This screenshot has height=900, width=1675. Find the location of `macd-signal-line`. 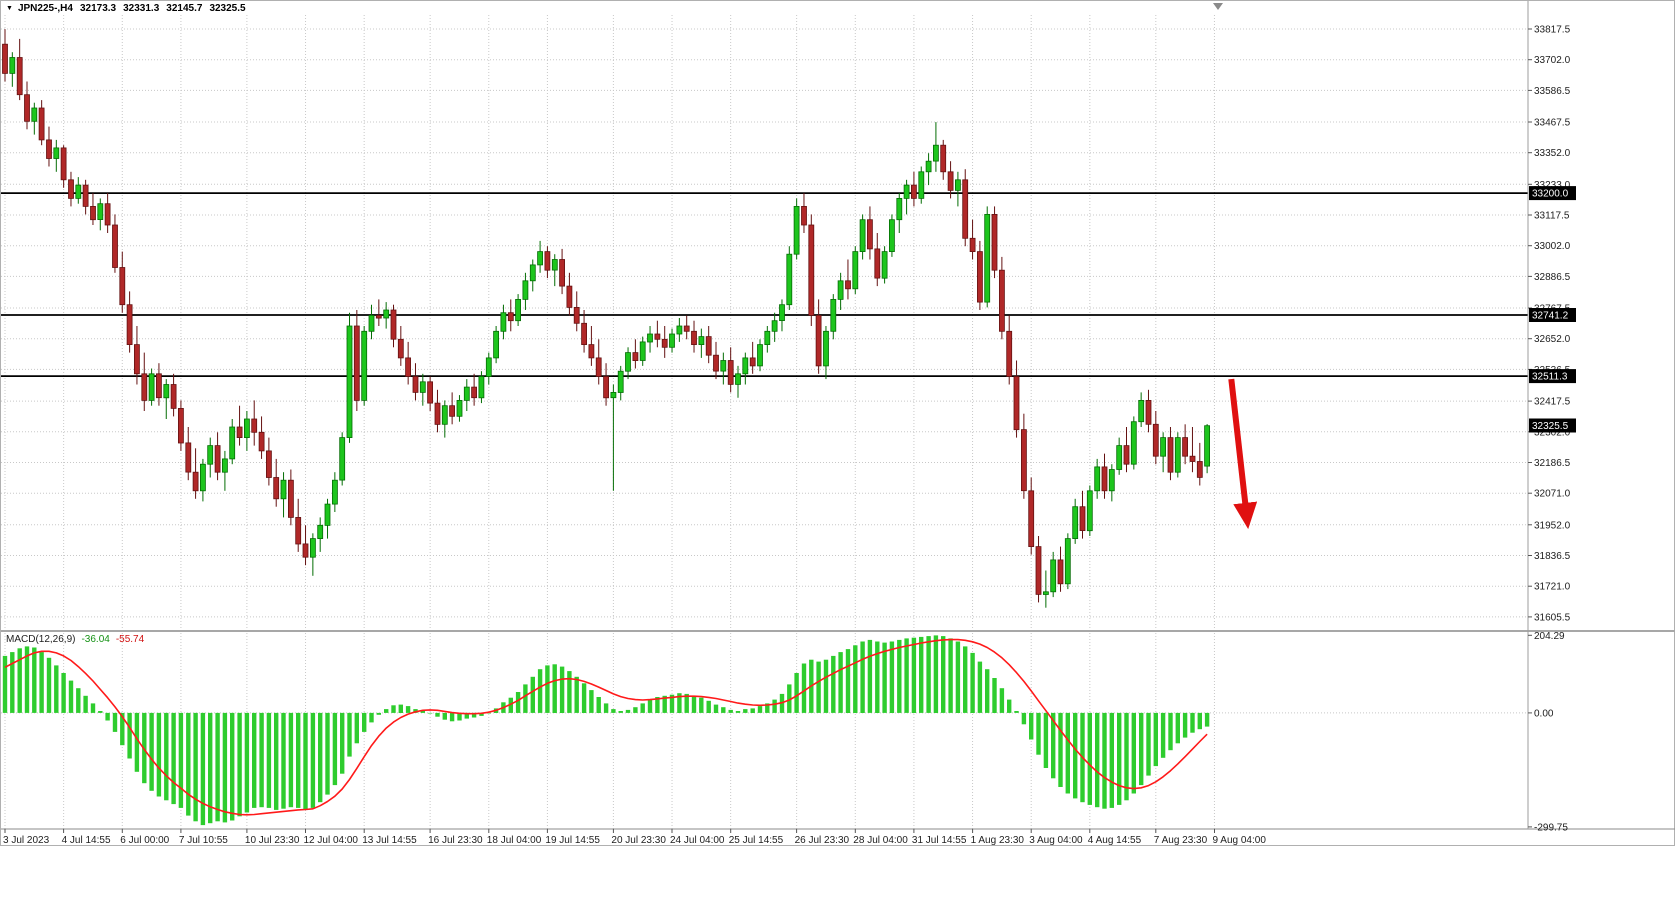

macd-signal-line is located at coordinates (606, 727).